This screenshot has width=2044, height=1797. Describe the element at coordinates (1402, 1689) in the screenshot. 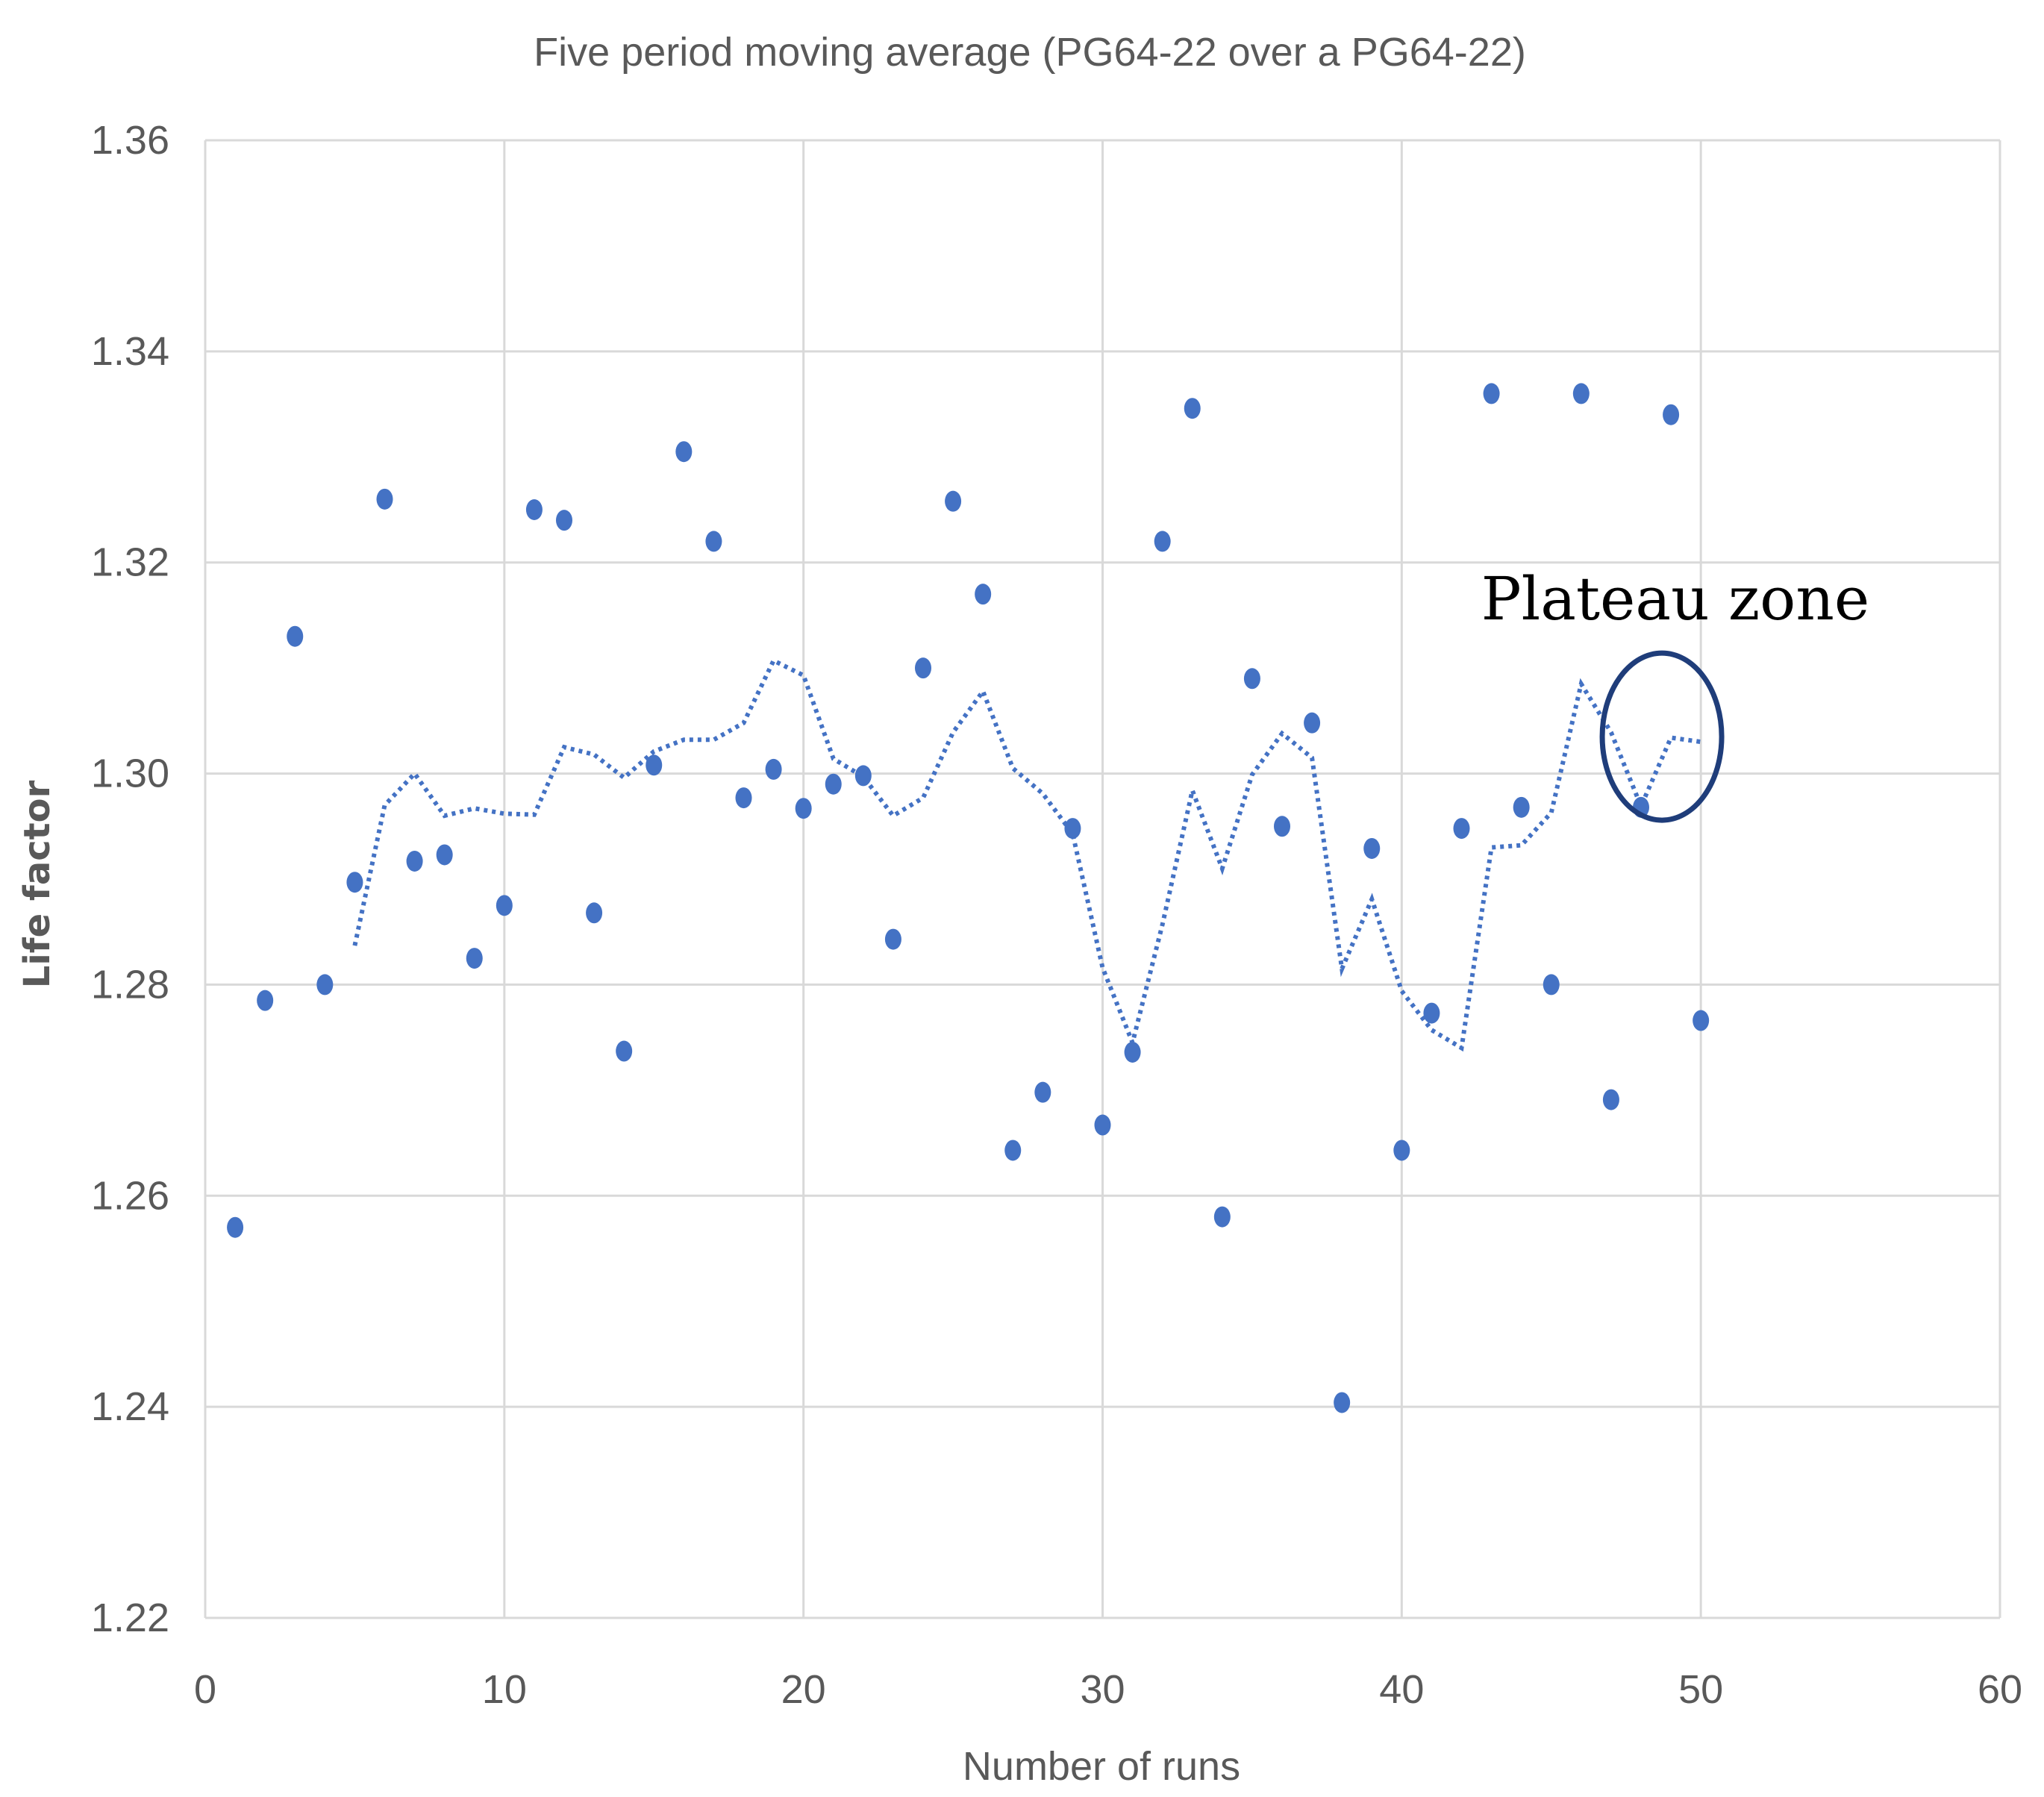

I see `x-tick-label-4: 40` at that location.